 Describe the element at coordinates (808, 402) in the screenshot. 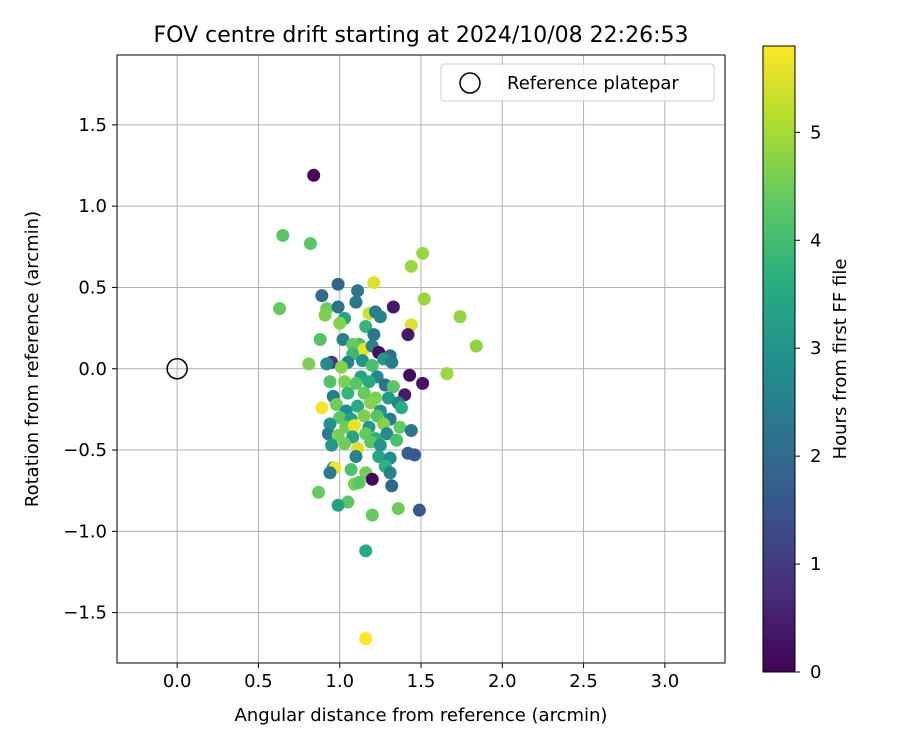

I see `colorbar-ticks: 0 1 2 3 4 5` at that location.